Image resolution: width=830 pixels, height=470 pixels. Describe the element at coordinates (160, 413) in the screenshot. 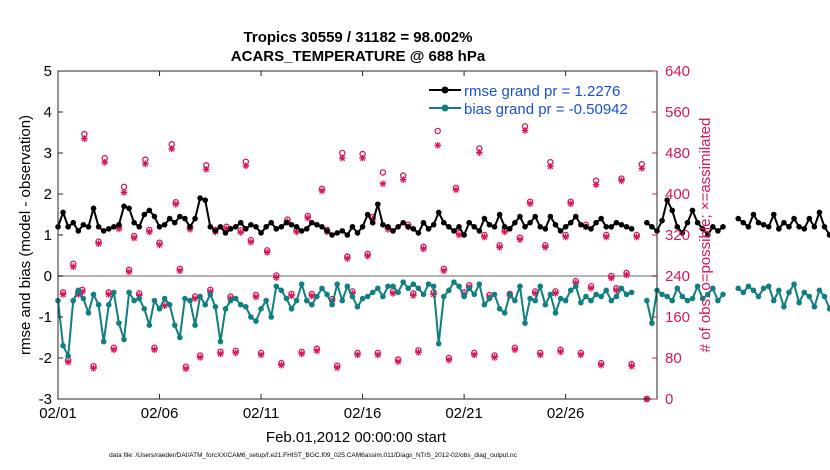

I see `x-tick-label: 02/06` at that location.